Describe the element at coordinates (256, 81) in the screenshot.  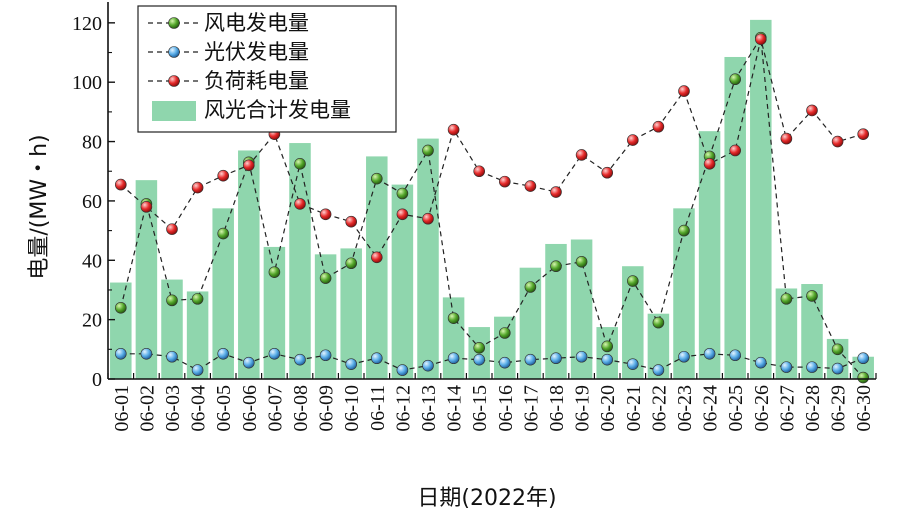
I see `legend-label-load: 负荷耗电量` at that location.